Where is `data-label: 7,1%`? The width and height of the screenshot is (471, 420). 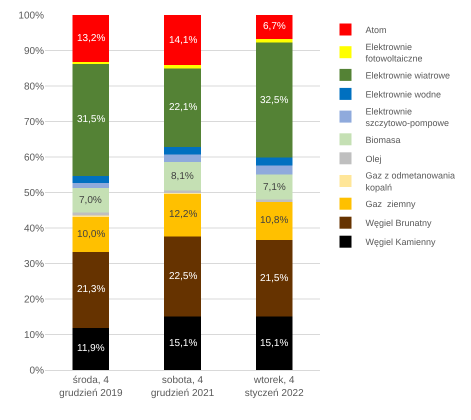
data-label: 7,1% is located at coordinates (274, 187).